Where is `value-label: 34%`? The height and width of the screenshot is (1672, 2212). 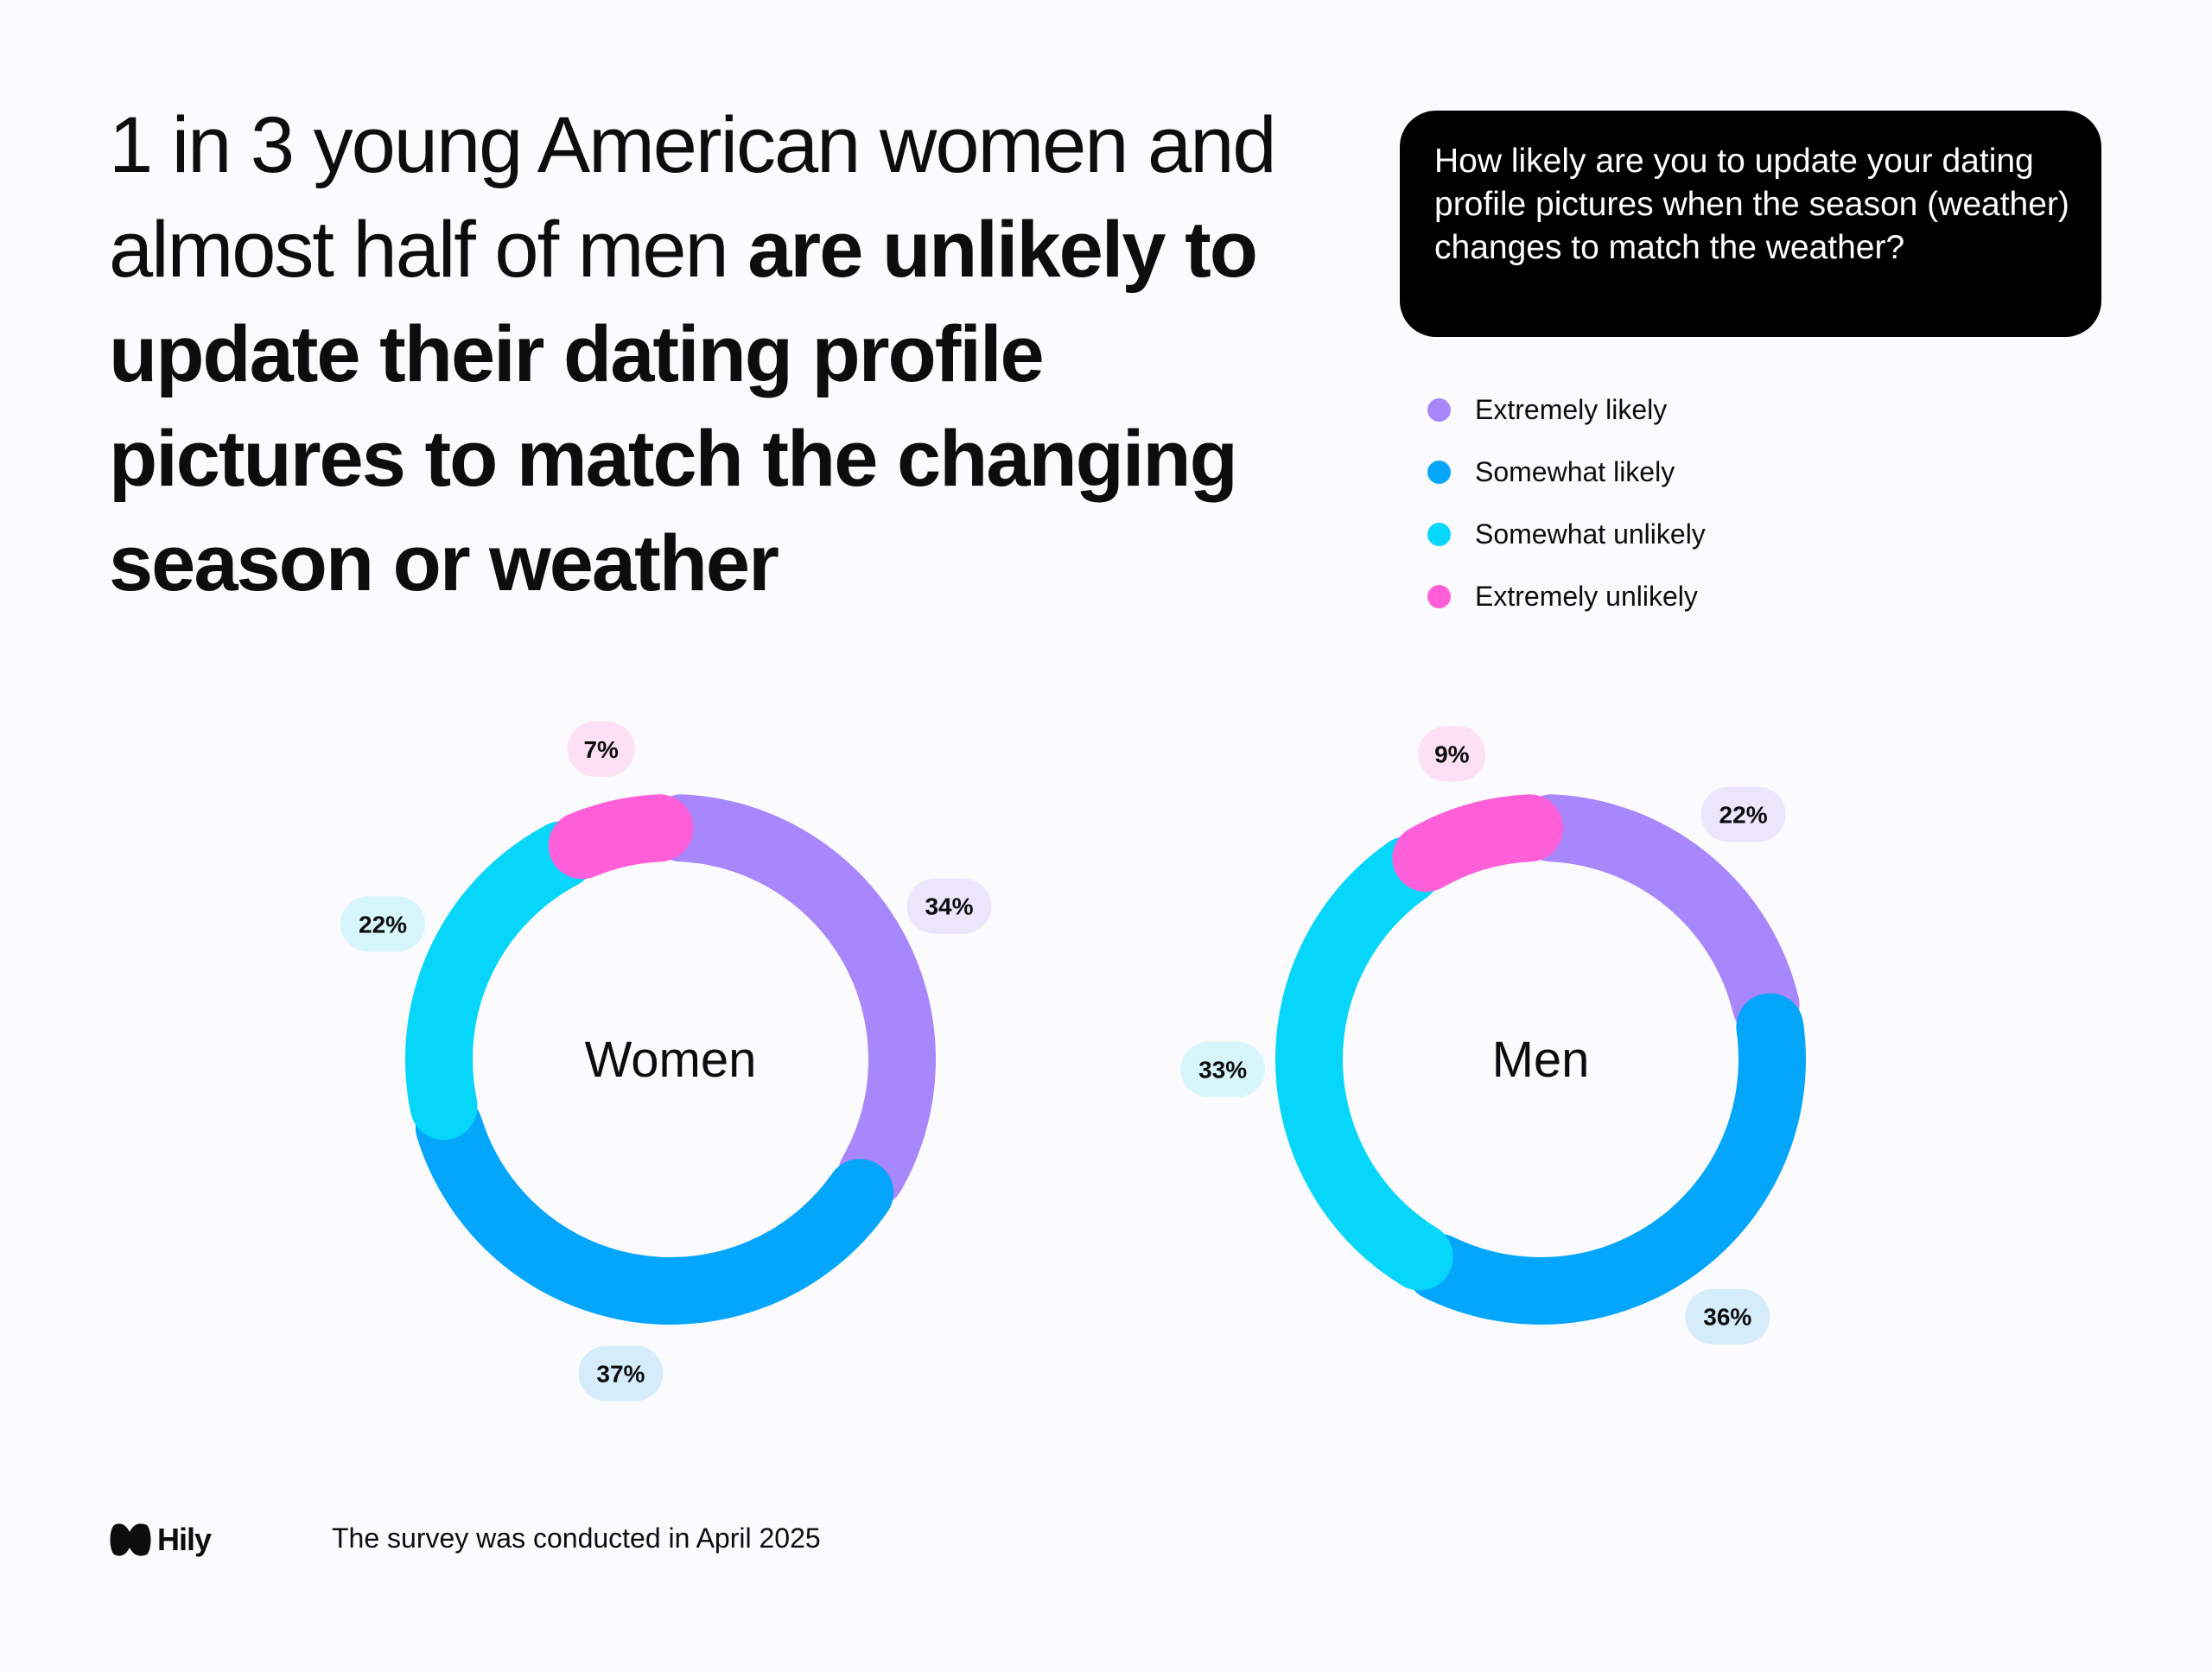
value-label: 34% is located at coordinates (949, 906).